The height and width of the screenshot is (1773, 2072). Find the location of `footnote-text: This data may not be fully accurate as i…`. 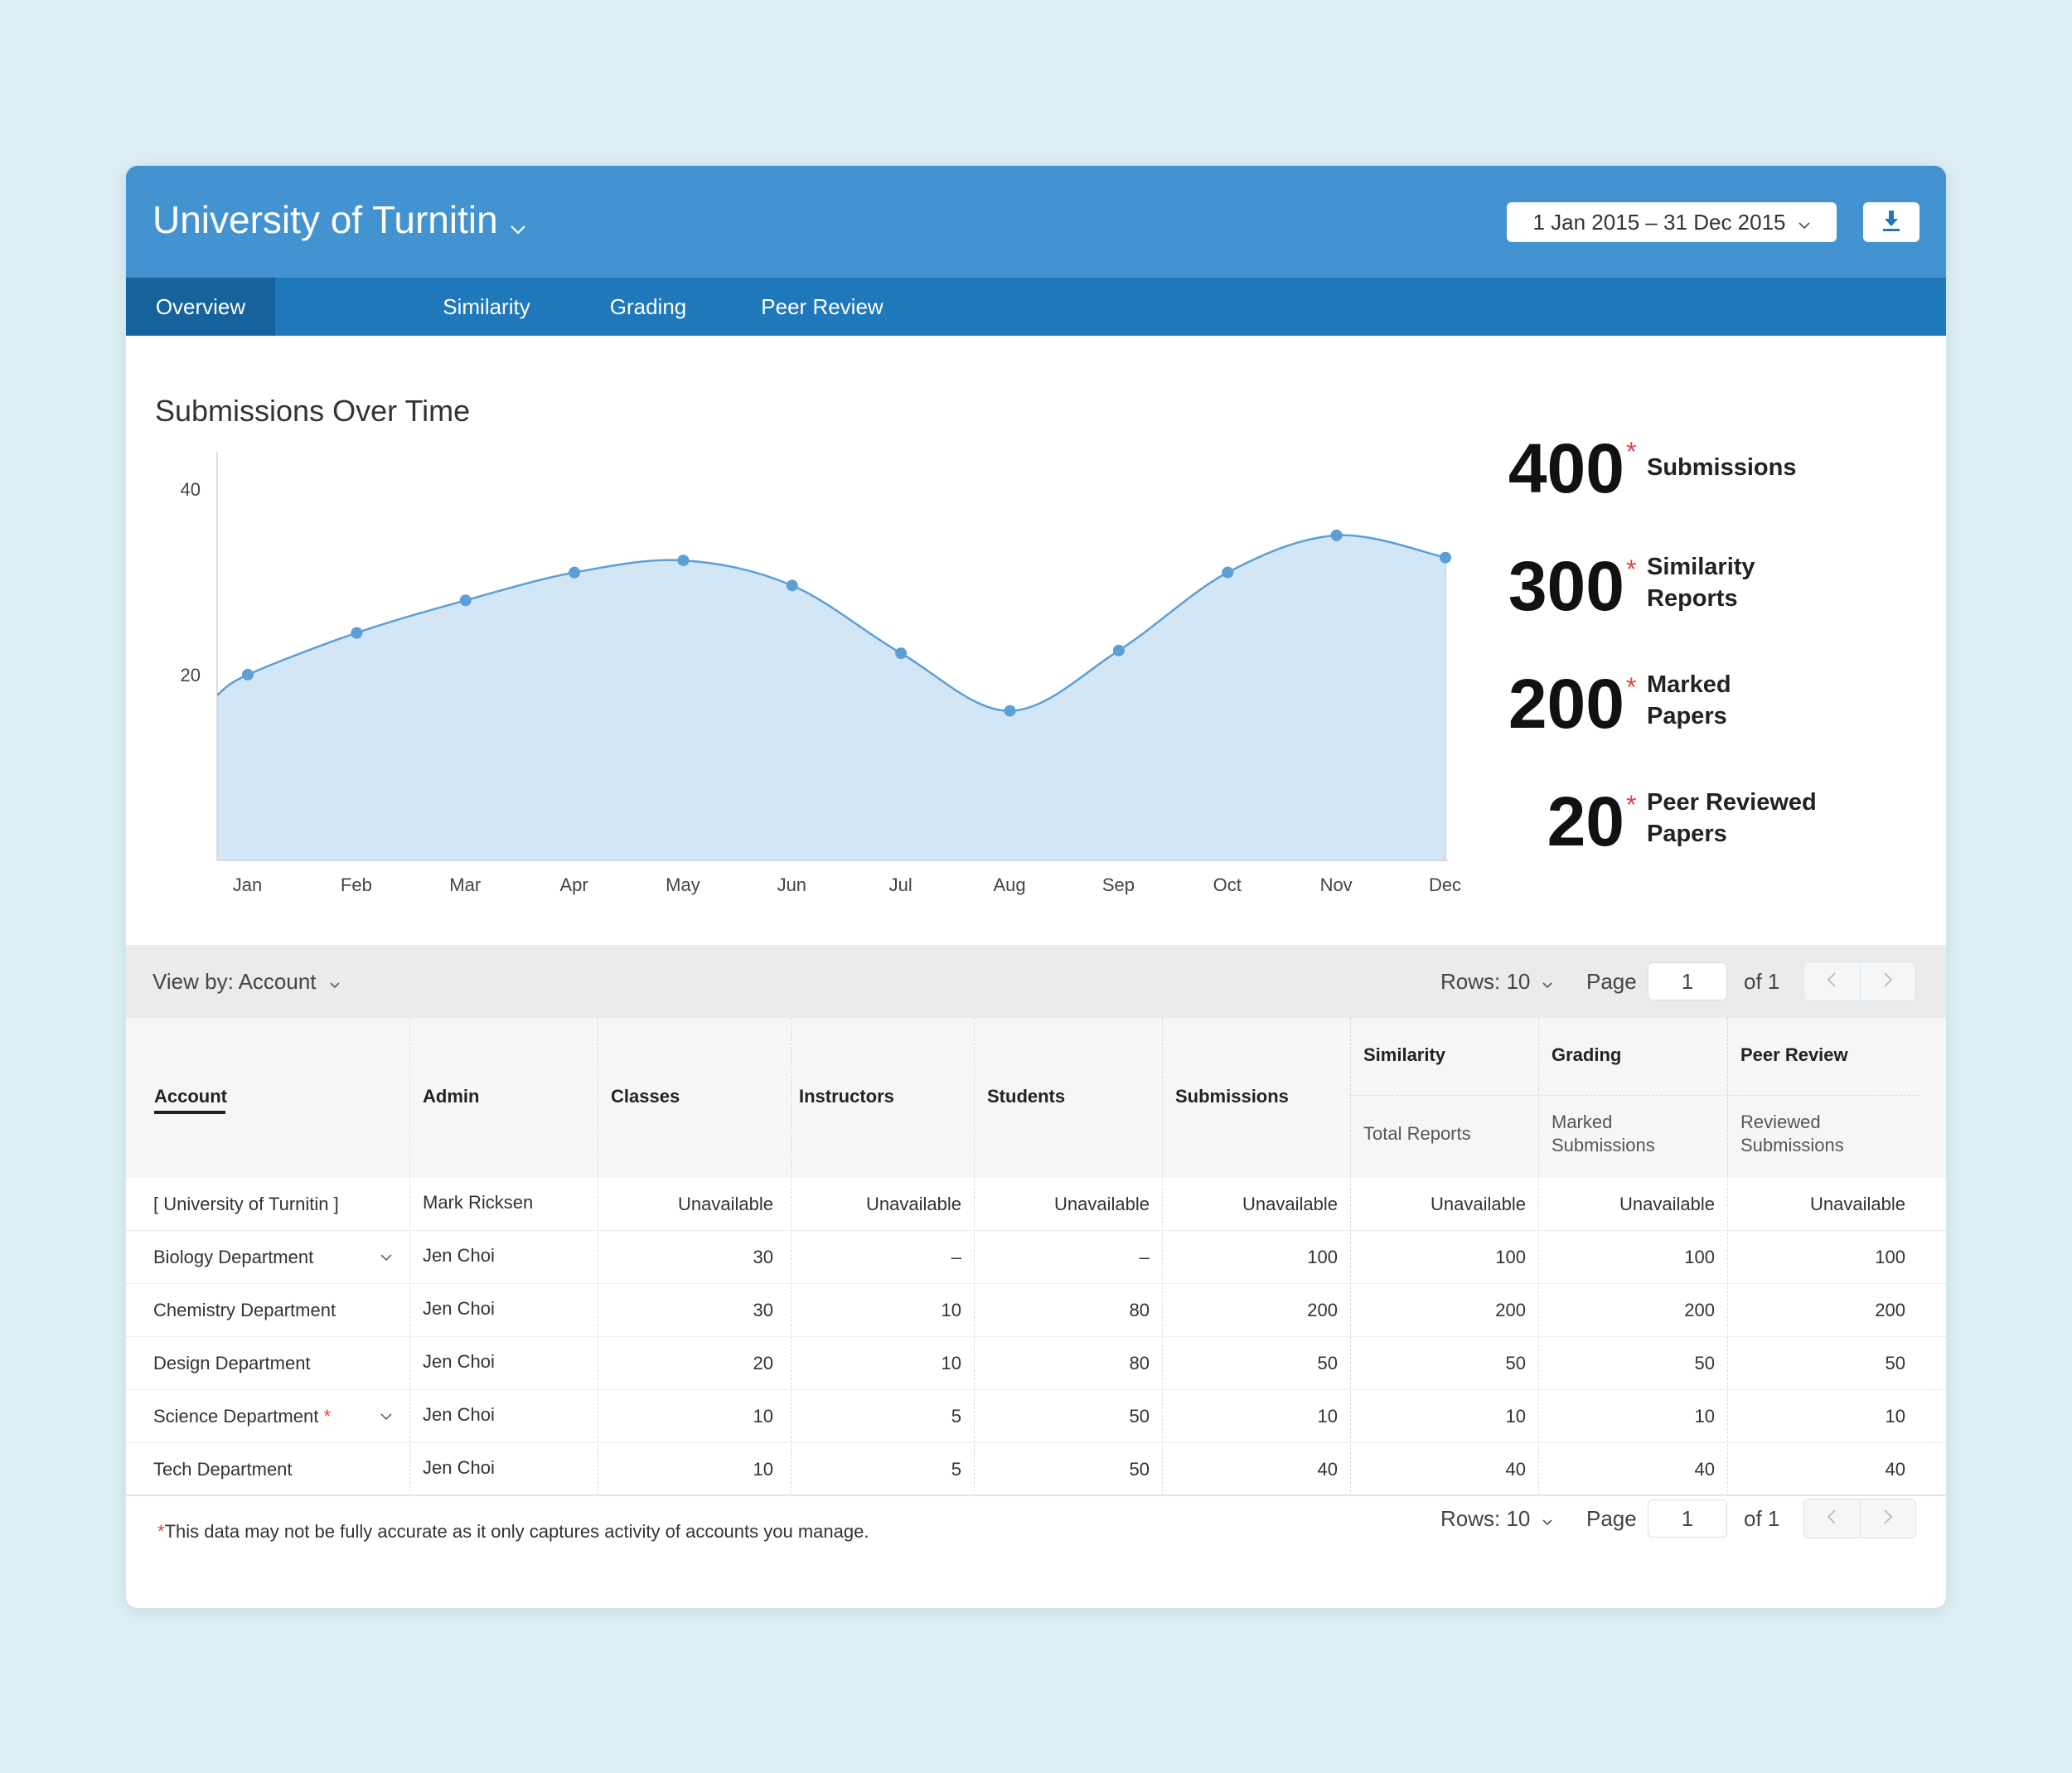

footnote-text: This data may not be fully accurate as i… is located at coordinates (516, 1531).